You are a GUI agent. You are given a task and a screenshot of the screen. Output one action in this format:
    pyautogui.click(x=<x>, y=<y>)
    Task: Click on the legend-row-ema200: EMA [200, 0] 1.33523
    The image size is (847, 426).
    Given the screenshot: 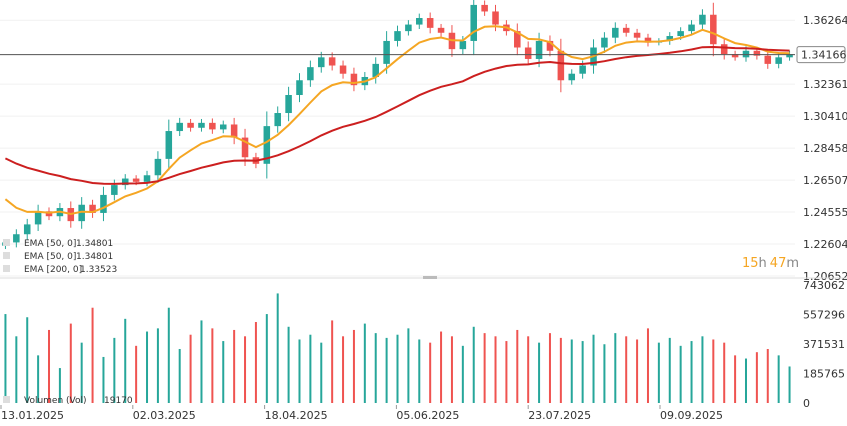 What is the action you would take?
    pyautogui.click(x=60, y=270)
    